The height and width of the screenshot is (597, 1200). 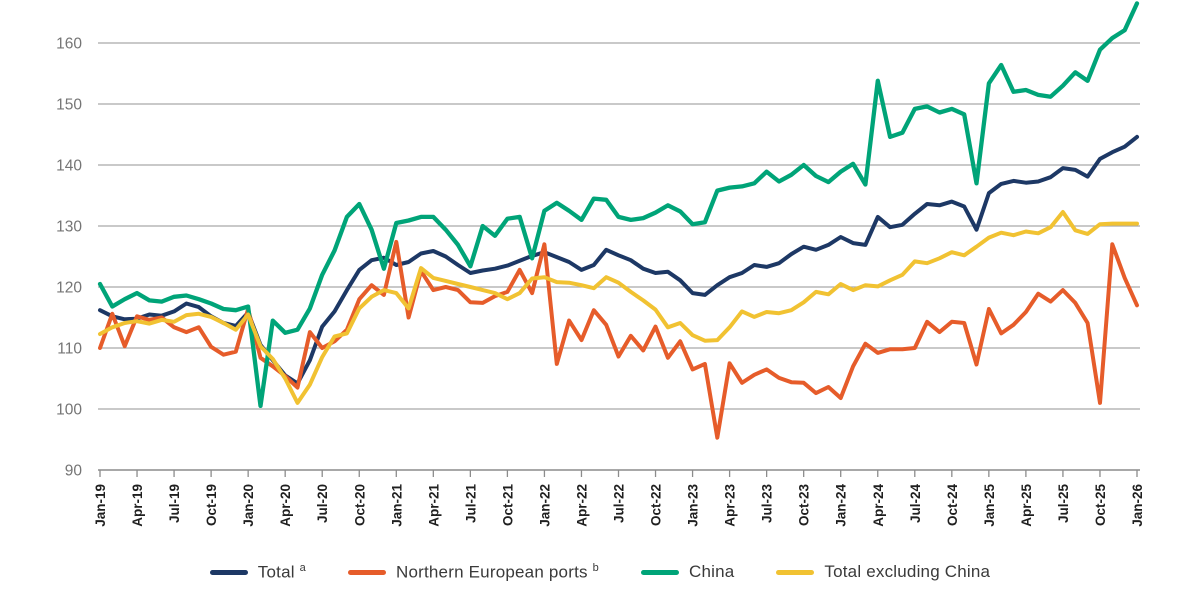 What do you see at coordinates (656, 505) in the screenshot?
I see `x-axis-label-Oct-22: Oct-22` at bounding box center [656, 505].